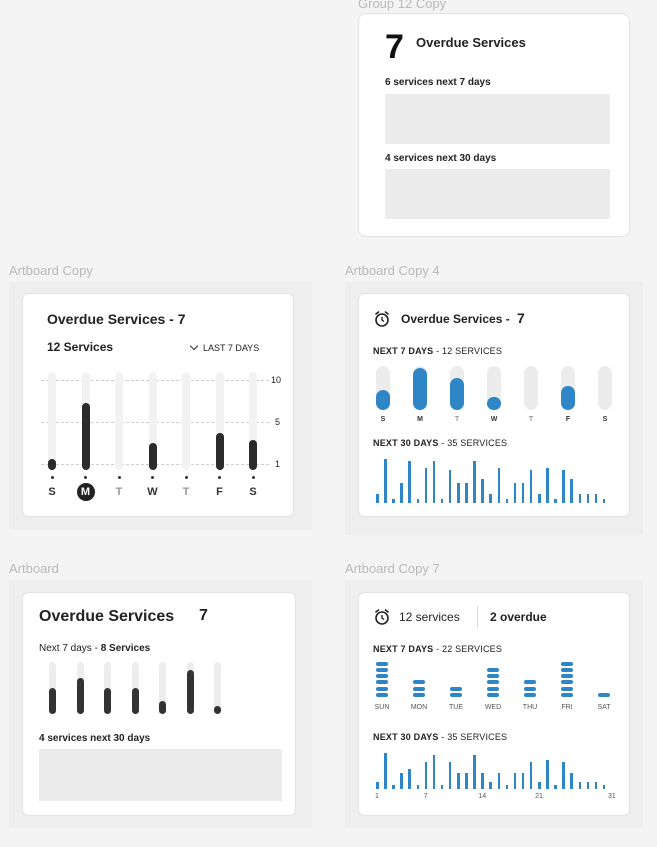 Image resolution: width=657 pixels, height=847 pixels. Describe the element at coordinates (604, 707) in the screenshot. I see `day-label: SAT` at that location.